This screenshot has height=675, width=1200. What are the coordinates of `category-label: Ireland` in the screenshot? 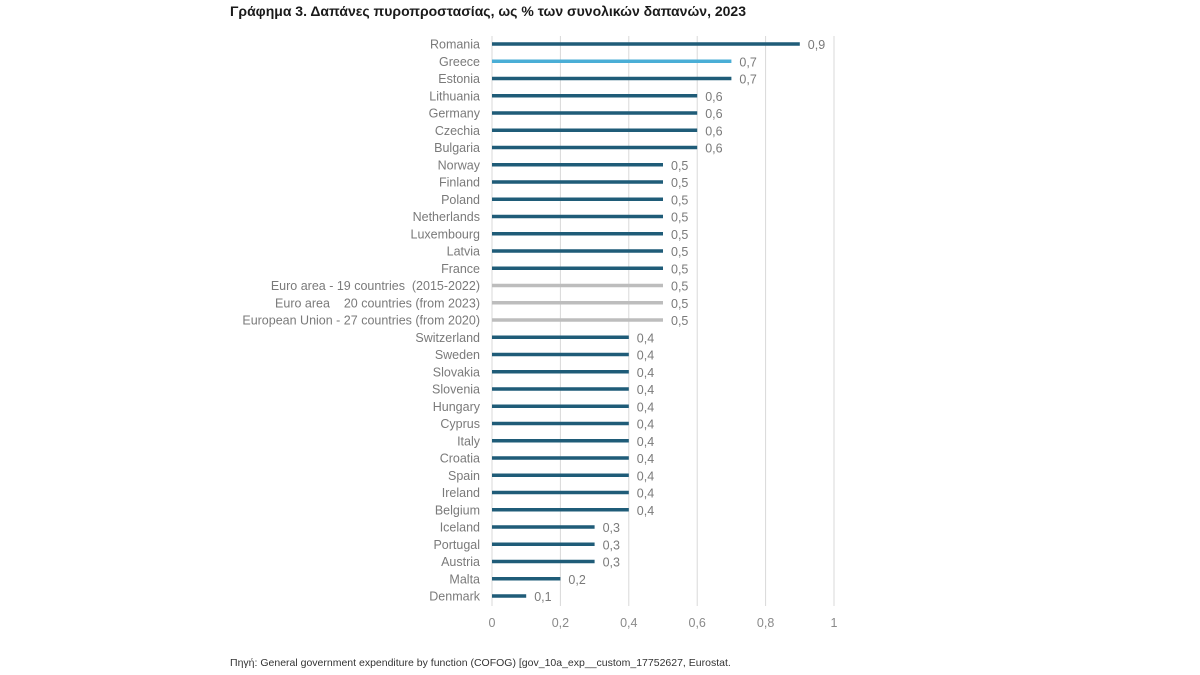 It's located at (461, 493).